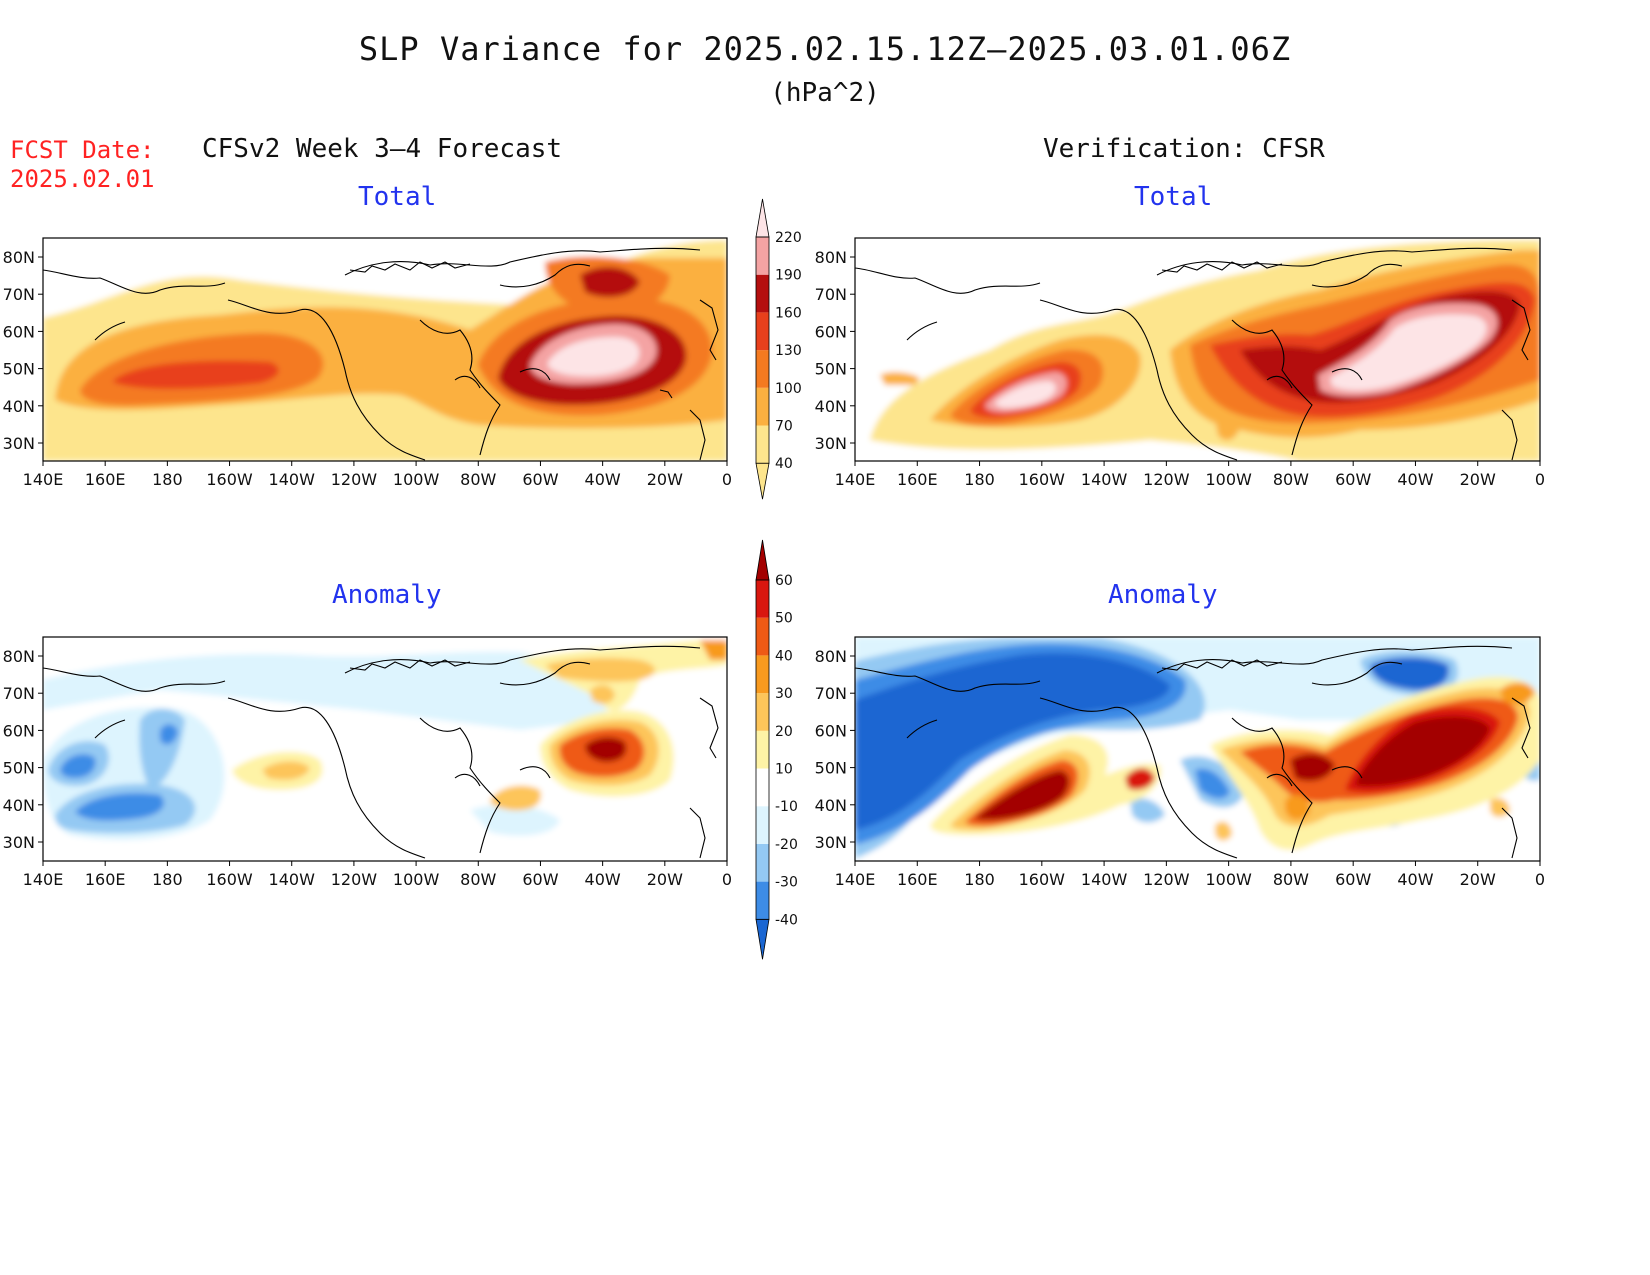 The width and height of the screenshot is (1650, 1275). Describe the element at coordinates (1184, 149) in the screenshot. I see `verification-heading: Verification: CFSR` at that location.